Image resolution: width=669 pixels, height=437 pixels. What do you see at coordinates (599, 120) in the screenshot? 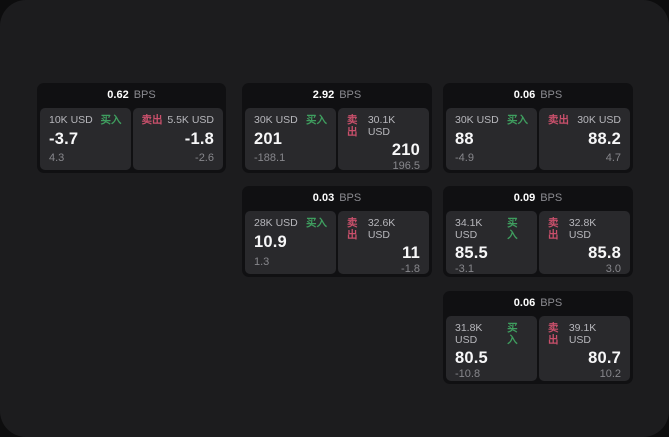
I see `sell-amount: 30K USD` at bounding box center [599, 120].